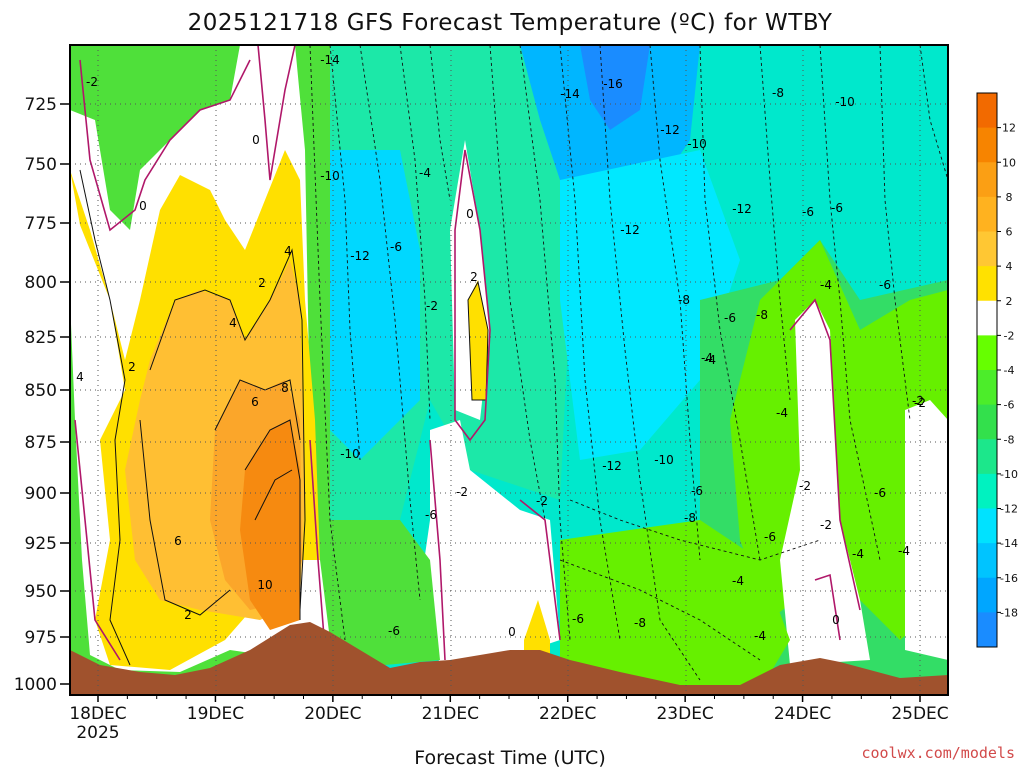  What do you see at coordinates (1009, 439) in the screenshot?
I see `colorbar-label: -8` at bounding box center [1009, 439].